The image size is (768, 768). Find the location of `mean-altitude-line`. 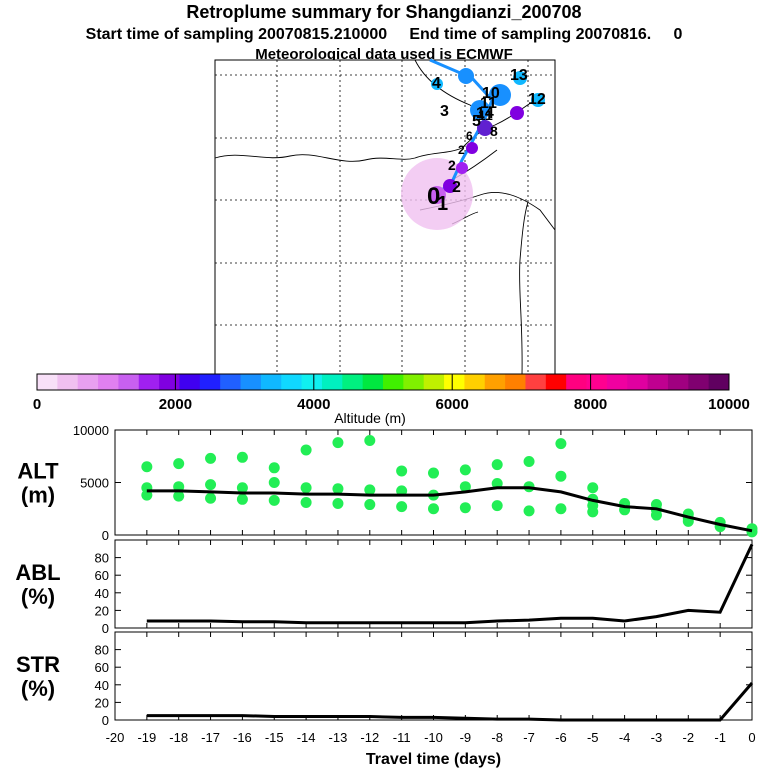

mean-altitude-line is located at coordinates (449, 509).